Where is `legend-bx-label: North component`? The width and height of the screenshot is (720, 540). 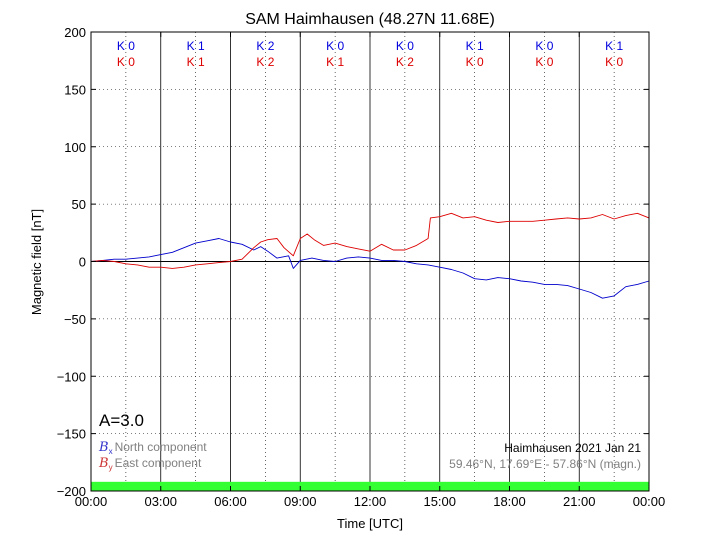
legend-bx-label: North component is located at coordinates (161, 447).